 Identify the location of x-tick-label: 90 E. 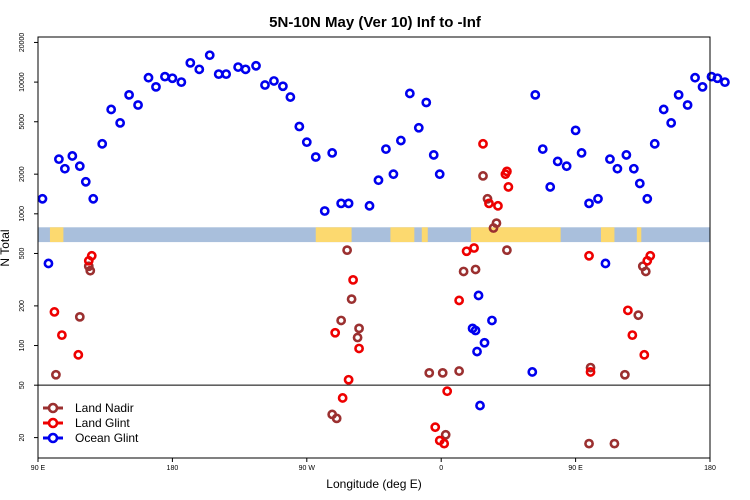
(575, 468).